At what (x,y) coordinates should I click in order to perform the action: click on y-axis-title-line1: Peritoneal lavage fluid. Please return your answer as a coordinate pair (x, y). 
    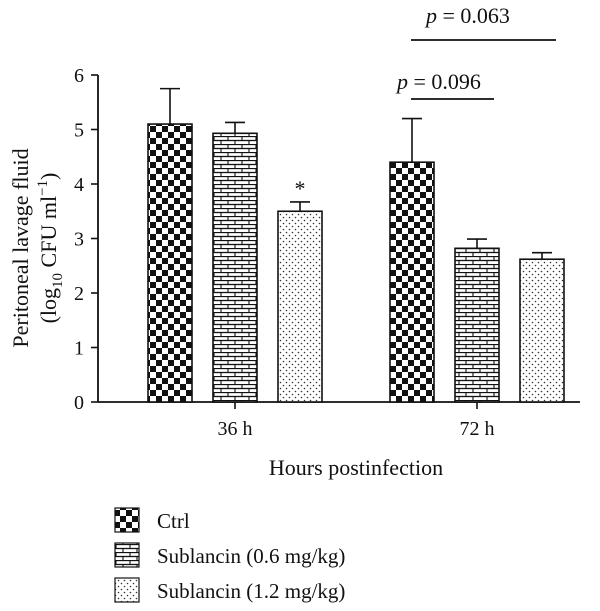
    Looking at the image, I should click on (20, 247).